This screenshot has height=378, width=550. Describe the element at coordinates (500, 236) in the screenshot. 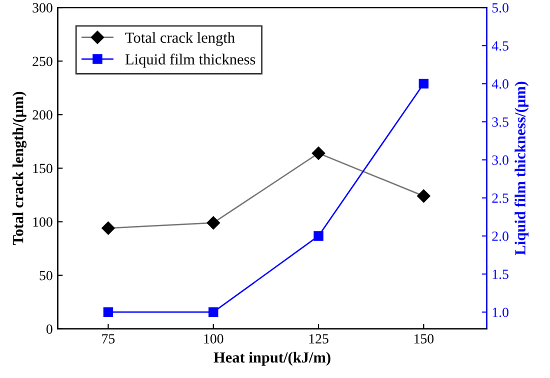

I see `y2-tick-label: 2.0` at that location.